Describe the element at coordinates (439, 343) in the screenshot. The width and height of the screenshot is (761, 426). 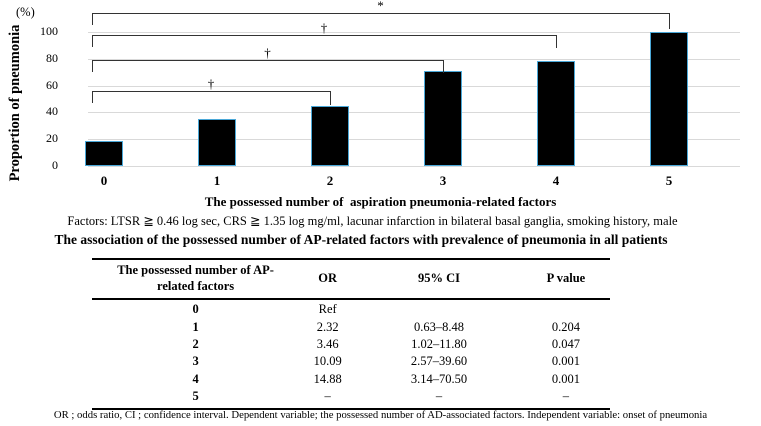
I see `table-cell: 1.02–11.80` at that location.